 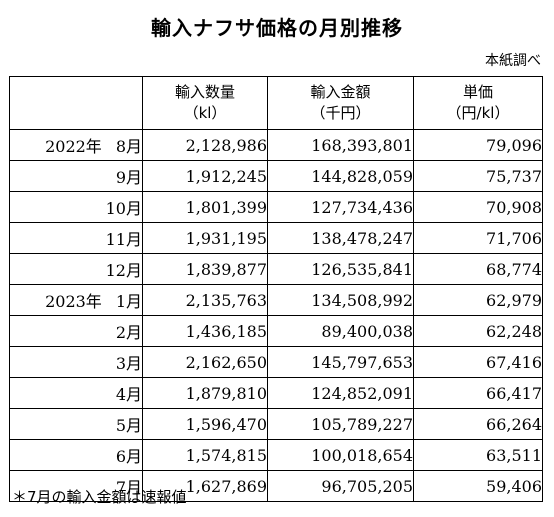 I want to click on month-label: 7月, so click(x=128, y=487).